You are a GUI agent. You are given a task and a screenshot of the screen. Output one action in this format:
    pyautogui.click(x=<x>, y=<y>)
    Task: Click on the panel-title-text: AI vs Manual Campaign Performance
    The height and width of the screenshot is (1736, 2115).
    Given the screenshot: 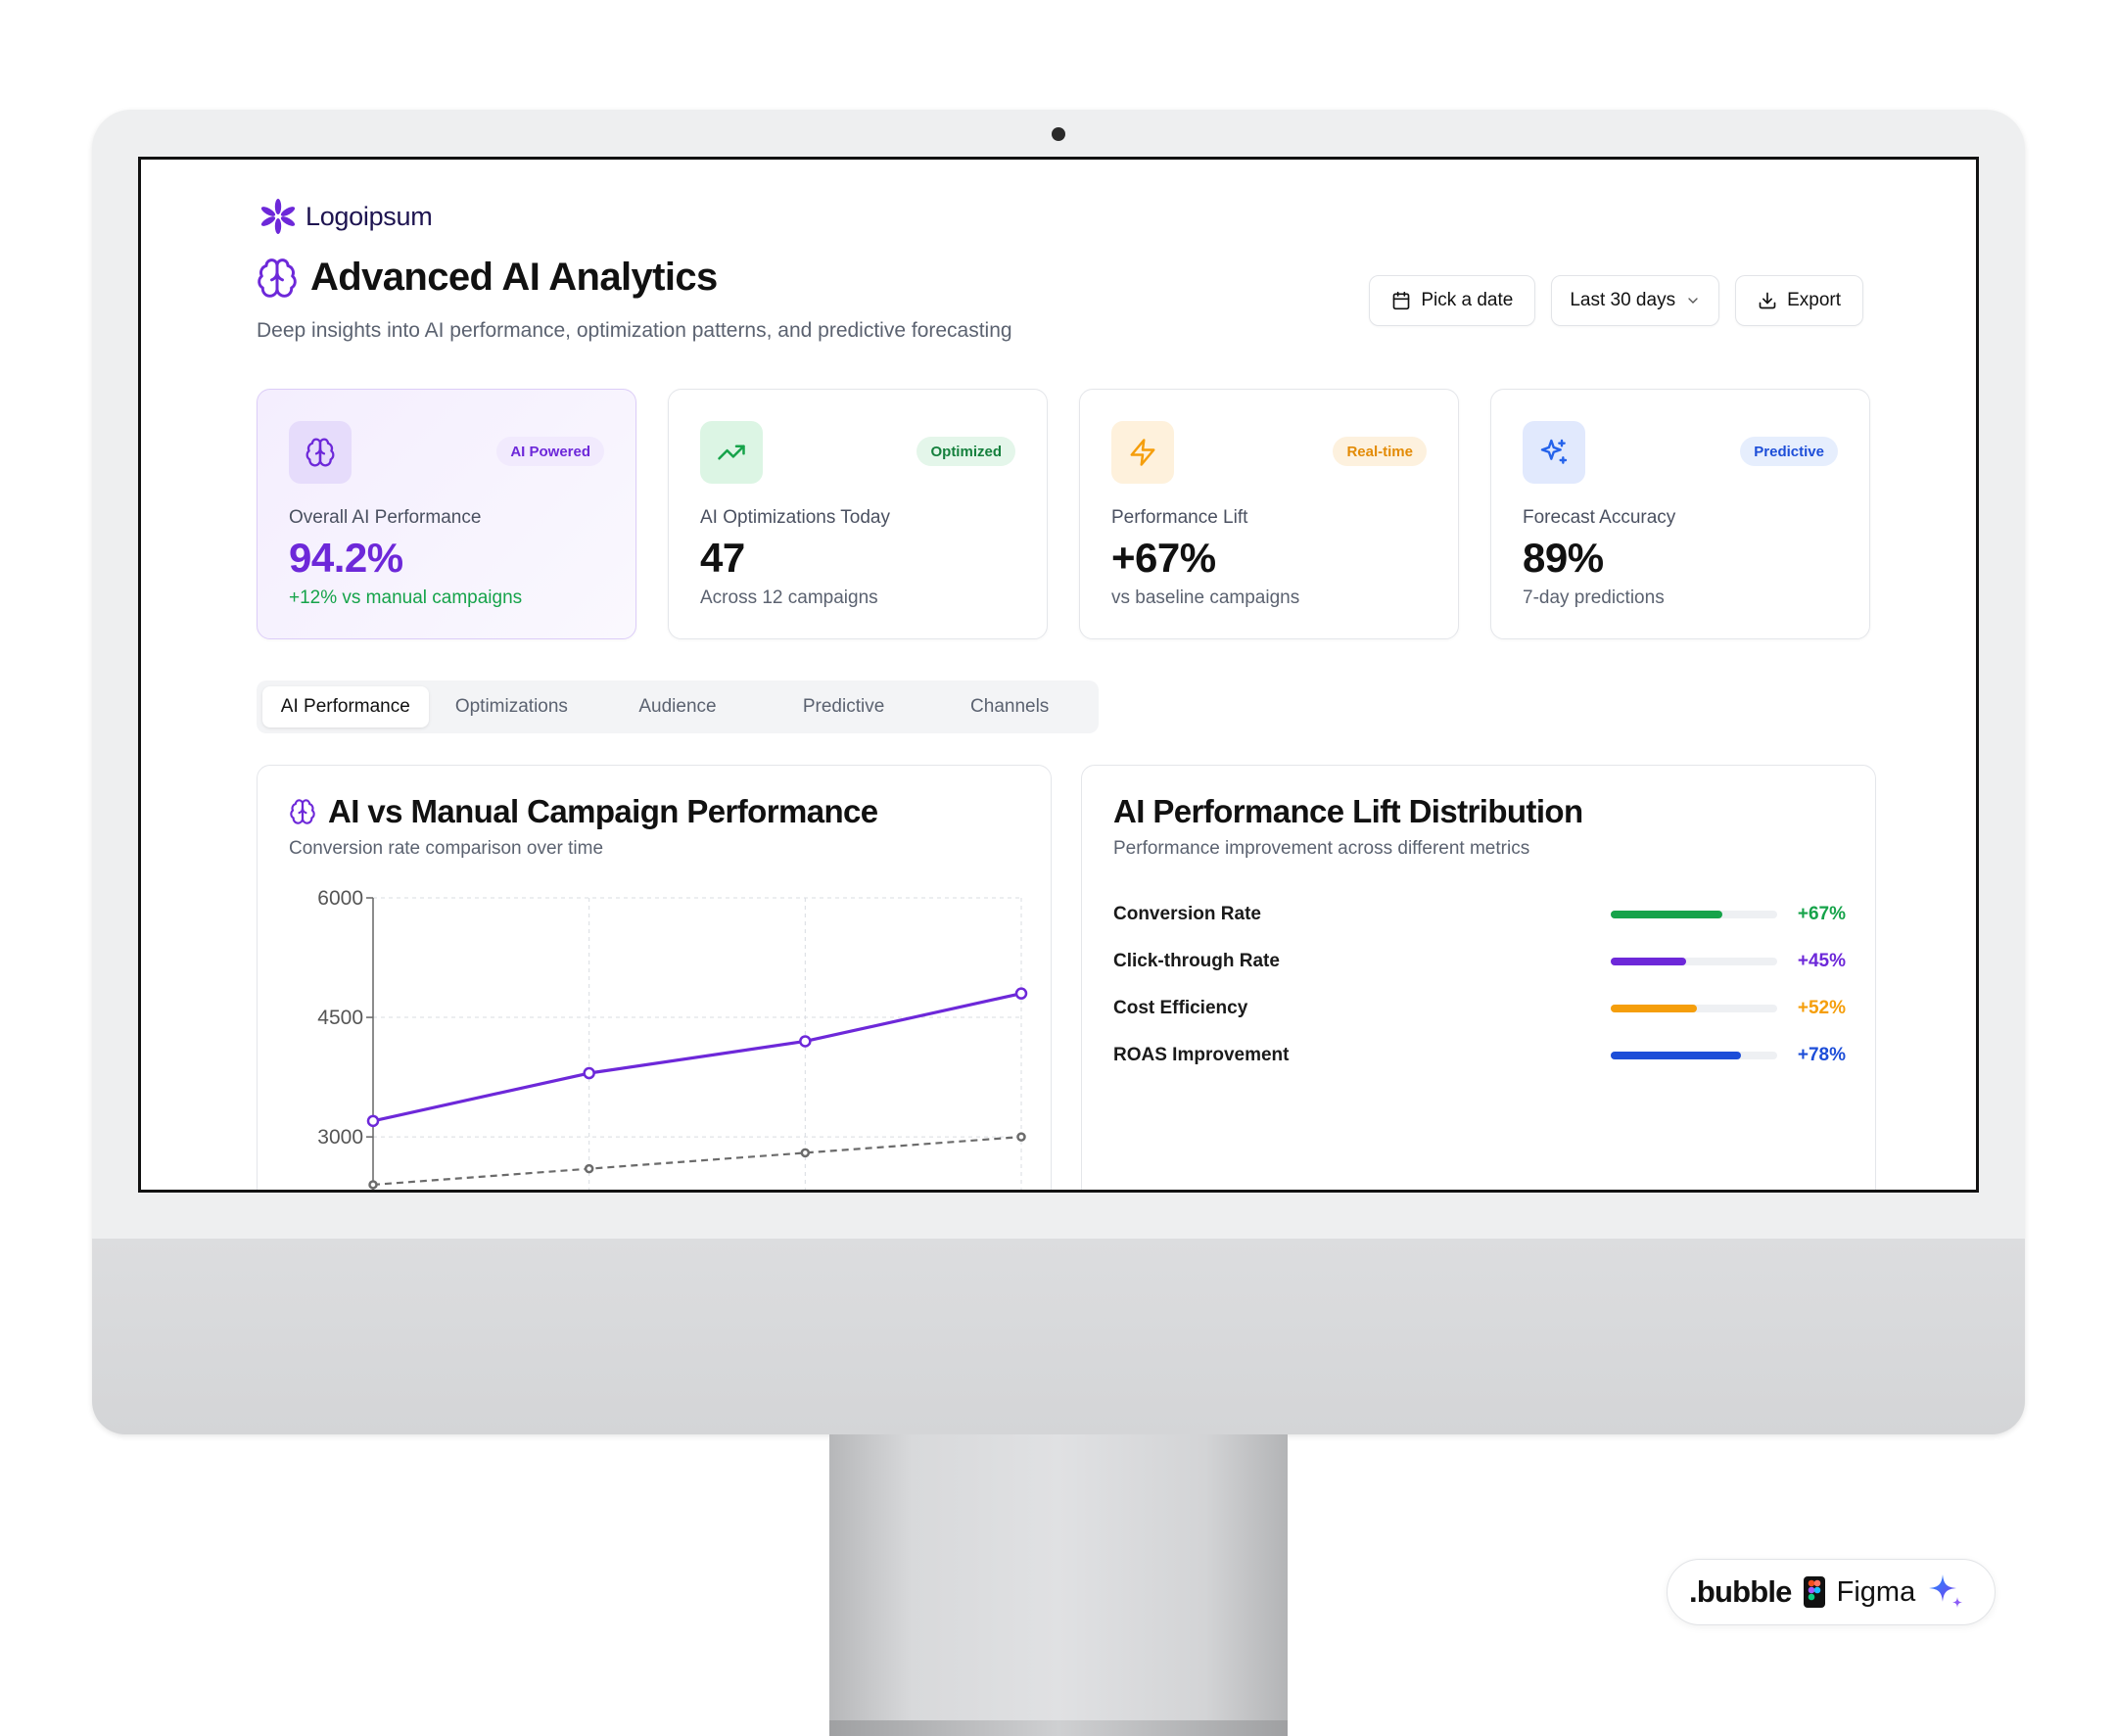 What is the action you would take?
    pyautogui.click(x=603, y=811)
    